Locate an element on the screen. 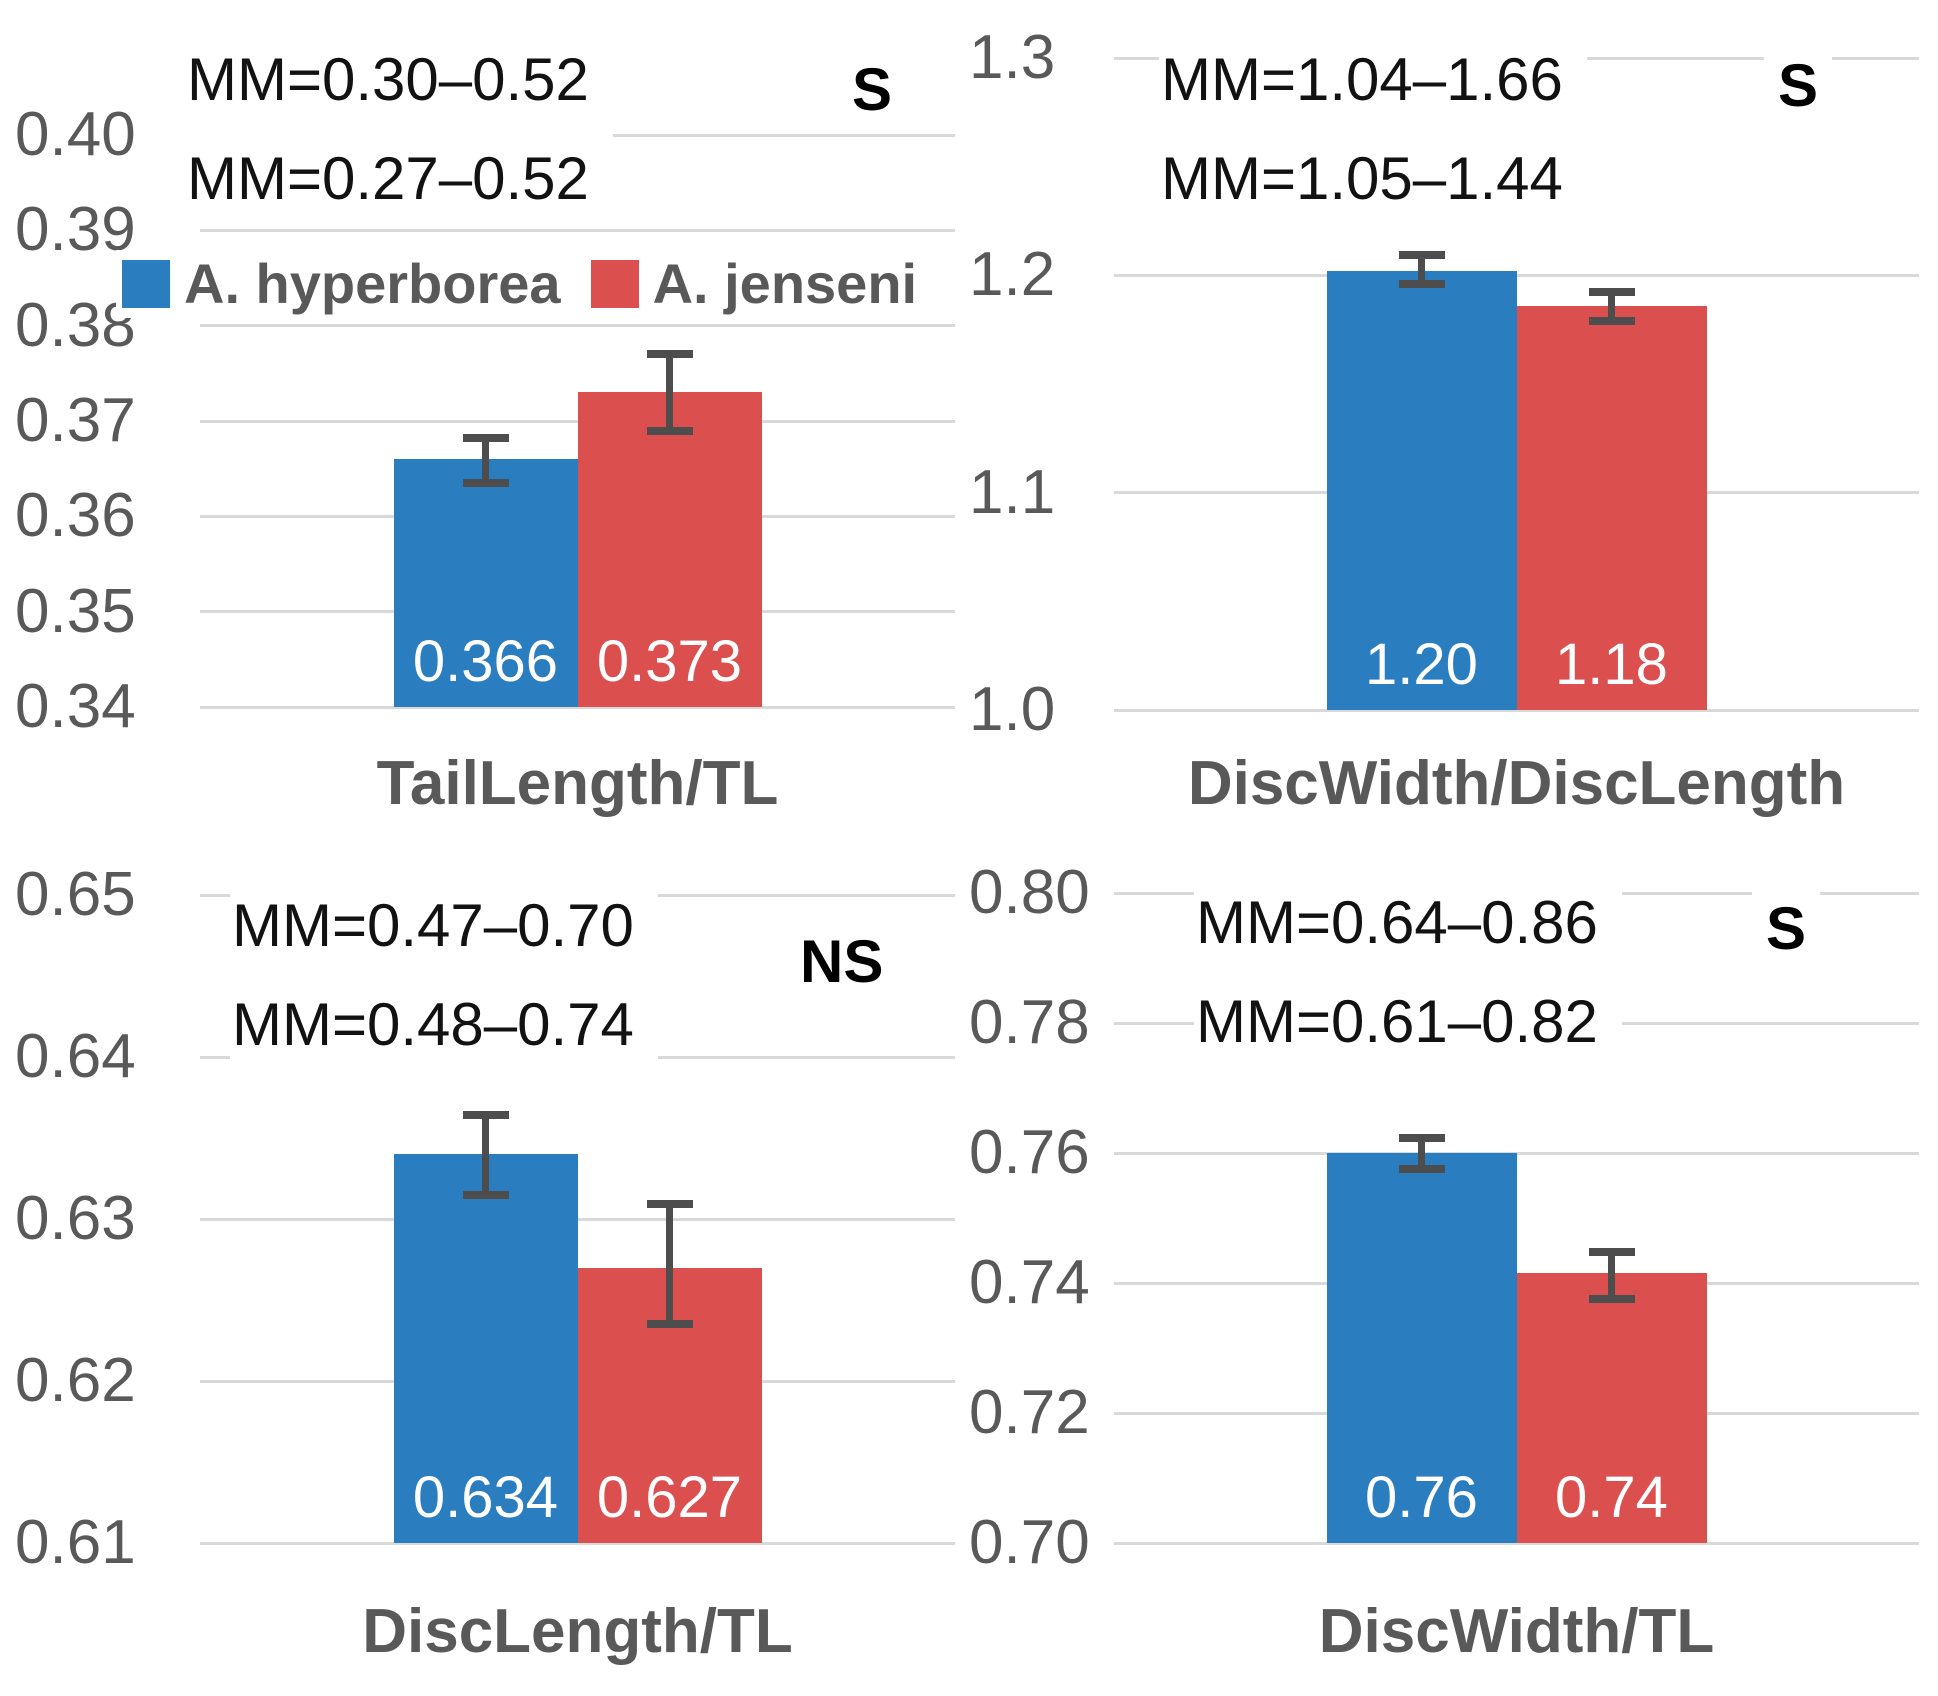  bar-value-label: 1.18 is located at coordinates (1611, 664).